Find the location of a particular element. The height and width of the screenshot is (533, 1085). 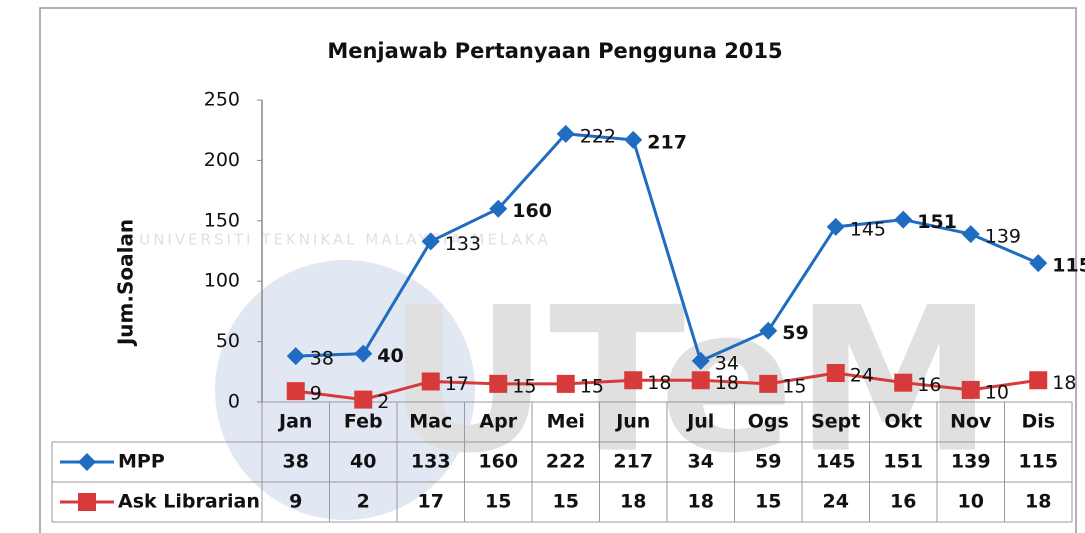

y-tick-label: 150 is located at coordinates (222, 220).